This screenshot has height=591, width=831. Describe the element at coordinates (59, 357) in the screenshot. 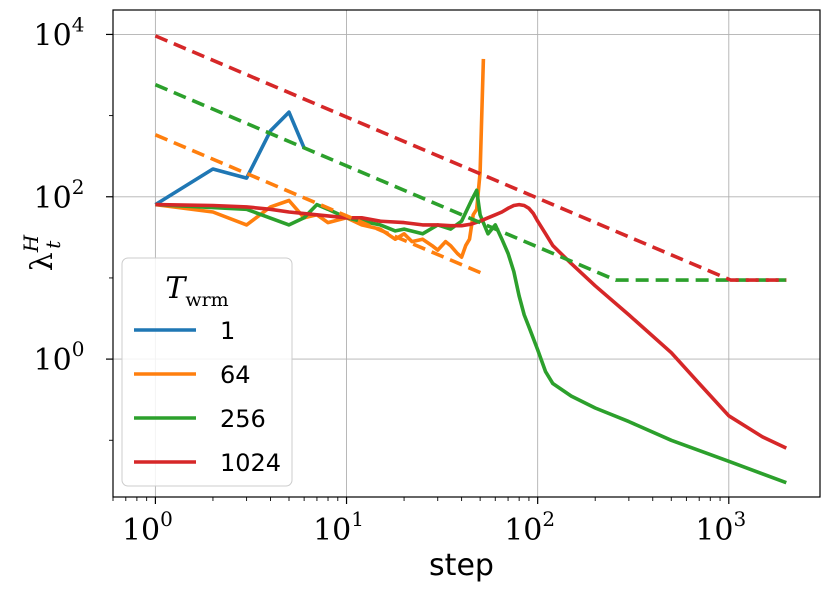

I see `y-tick-label: 10⁰` at that location.